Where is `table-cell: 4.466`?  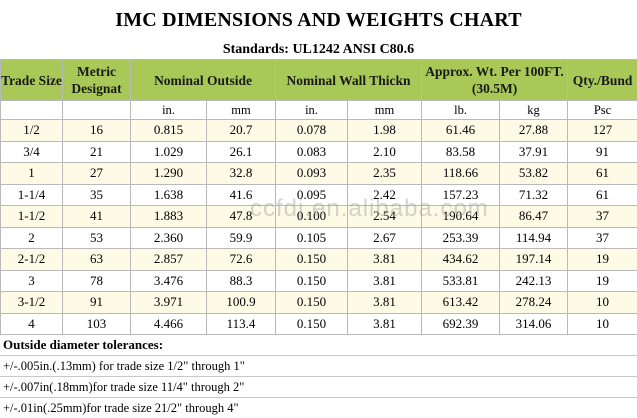
table-cell: 4.466 is located at coordinates (169, 324).